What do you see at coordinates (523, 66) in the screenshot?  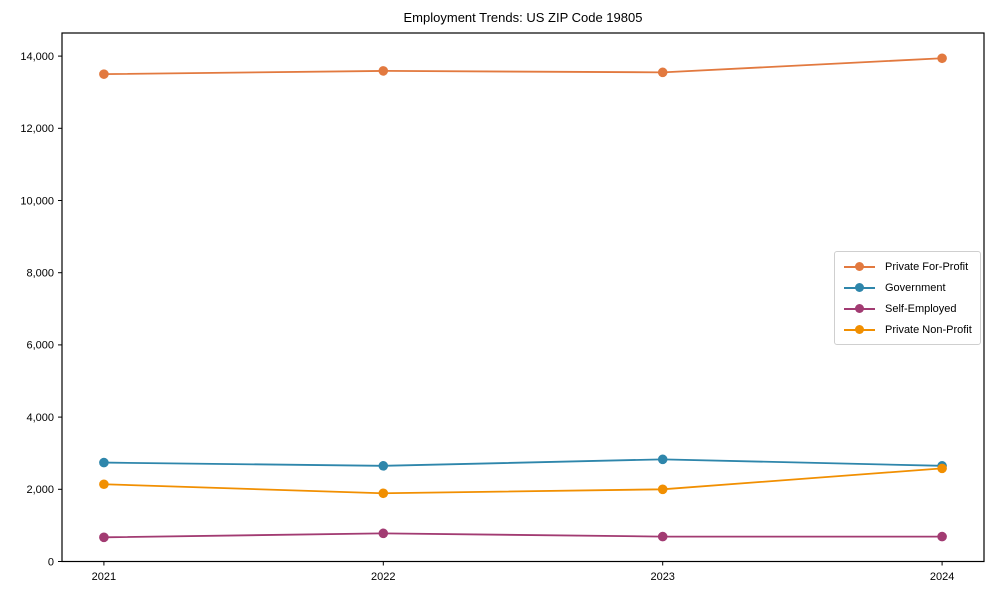 I see `series-line-private-for-profit` at bounding box center [523, 66].